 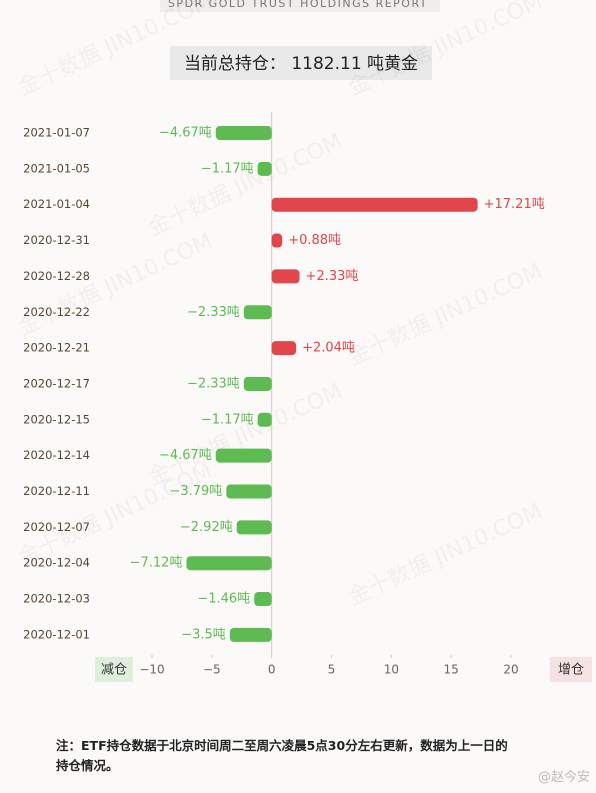 I want to click on value-label: −3.5吨, so click(x=203, y=634).